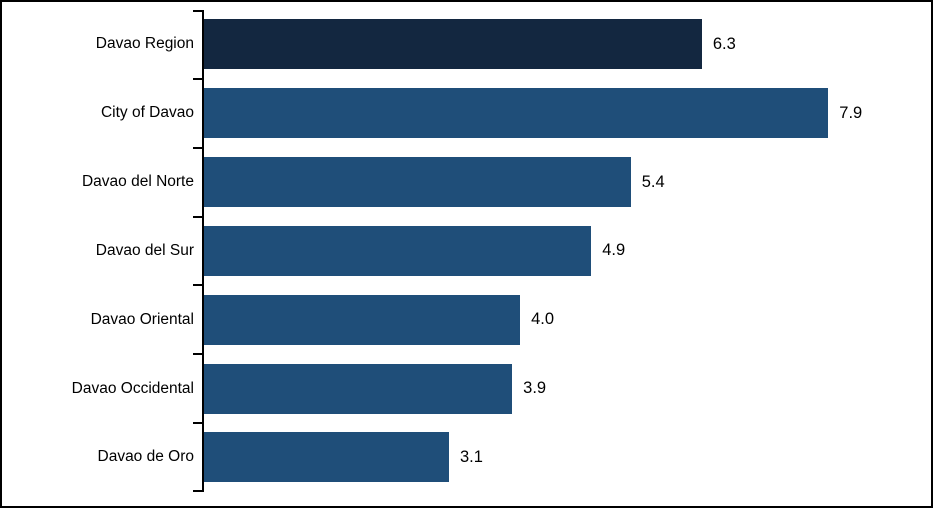 The image size is (933, 508). What do you see at coordinates (471, 456) in the screenshot?
I see `value-label: 3.1` at bounding box center [471, 456].